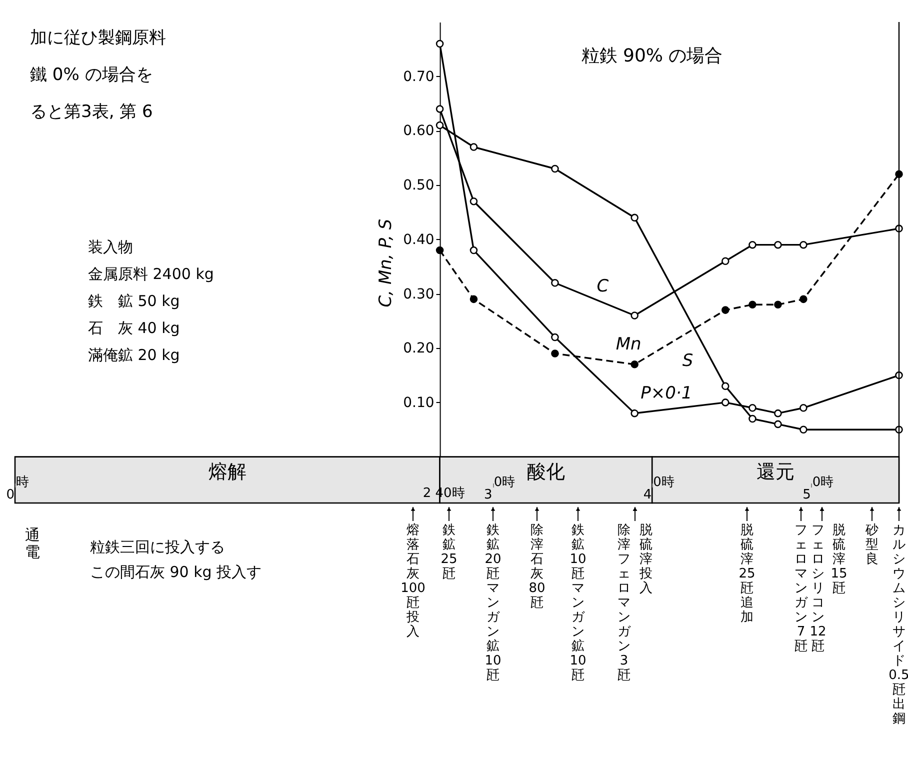 The image size is (908, 765). Describe the element at coordinates (386, 263) in the screenshot. I see `y-axis-title: C, Mn, P, S` at that location.